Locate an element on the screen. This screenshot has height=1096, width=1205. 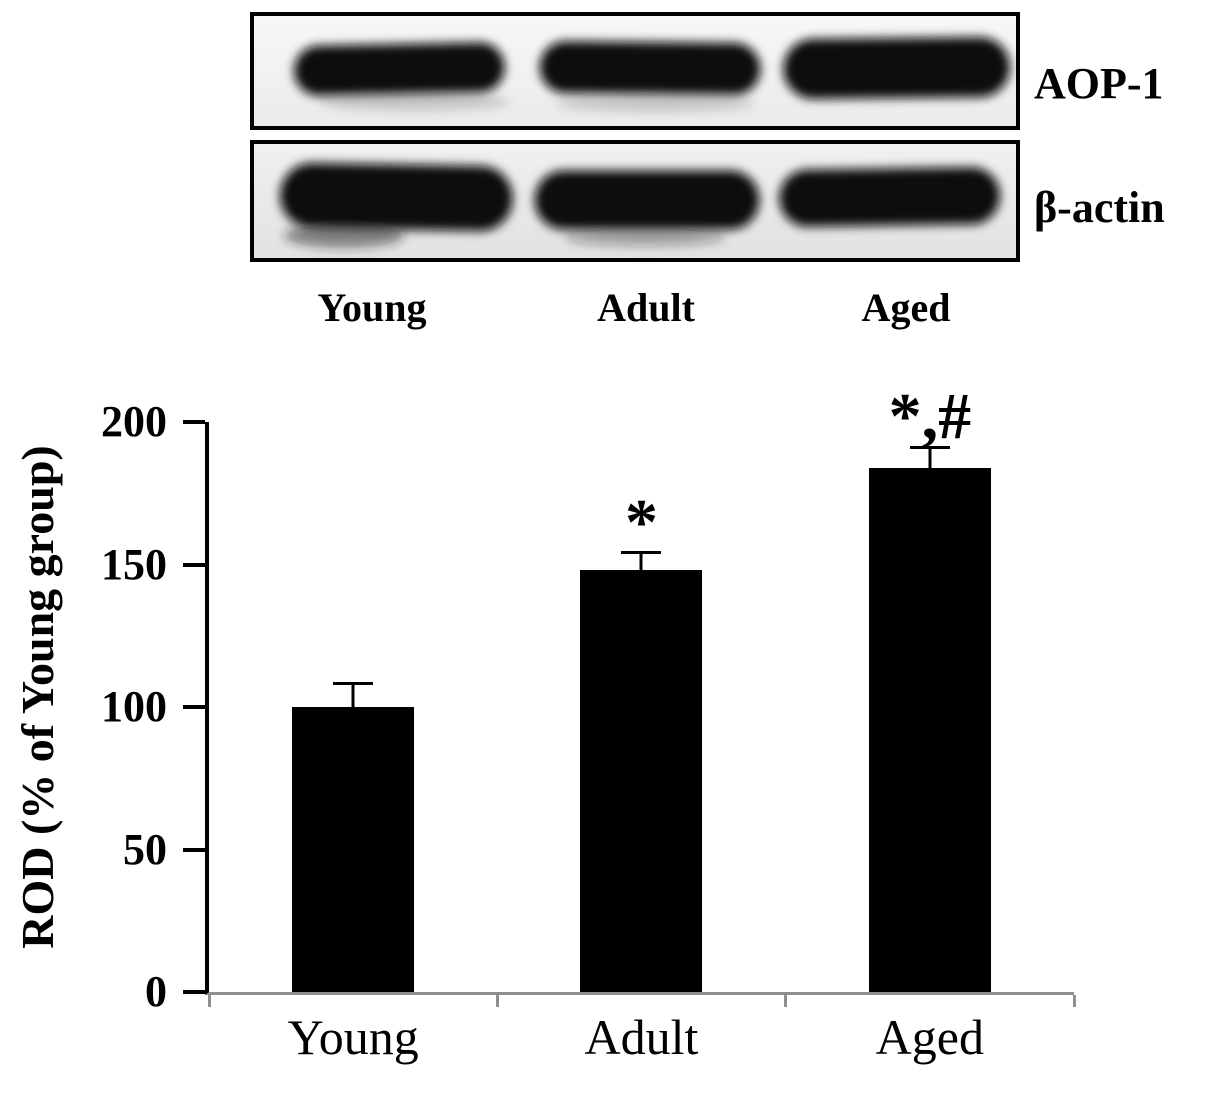
bar-group-aged: *,# Aged is located at coordinates (930, 723).